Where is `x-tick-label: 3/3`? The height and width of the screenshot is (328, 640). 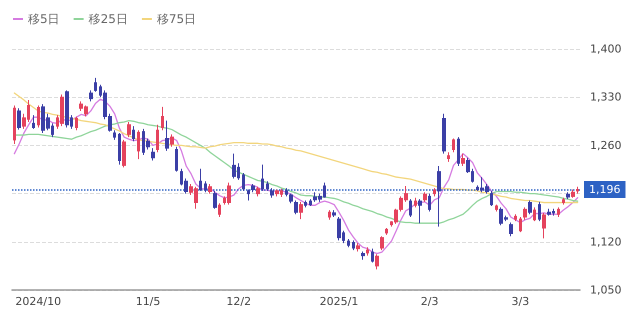 x-tick-label: 3/3 is located at coordinates (520, 301).